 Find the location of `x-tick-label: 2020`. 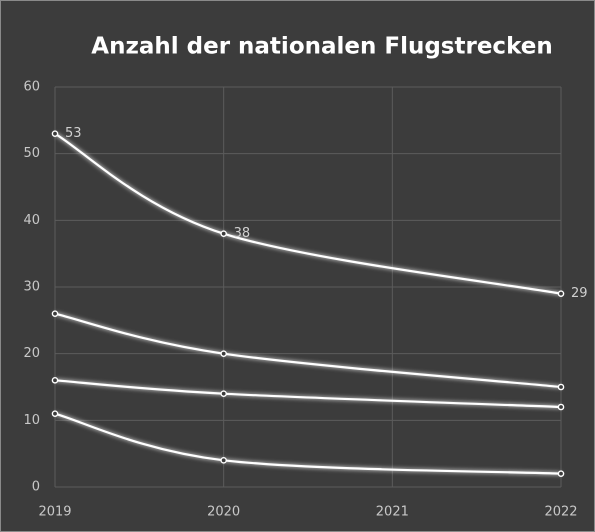

x-tick-label: 2020 is located at coordinates (223, 512).